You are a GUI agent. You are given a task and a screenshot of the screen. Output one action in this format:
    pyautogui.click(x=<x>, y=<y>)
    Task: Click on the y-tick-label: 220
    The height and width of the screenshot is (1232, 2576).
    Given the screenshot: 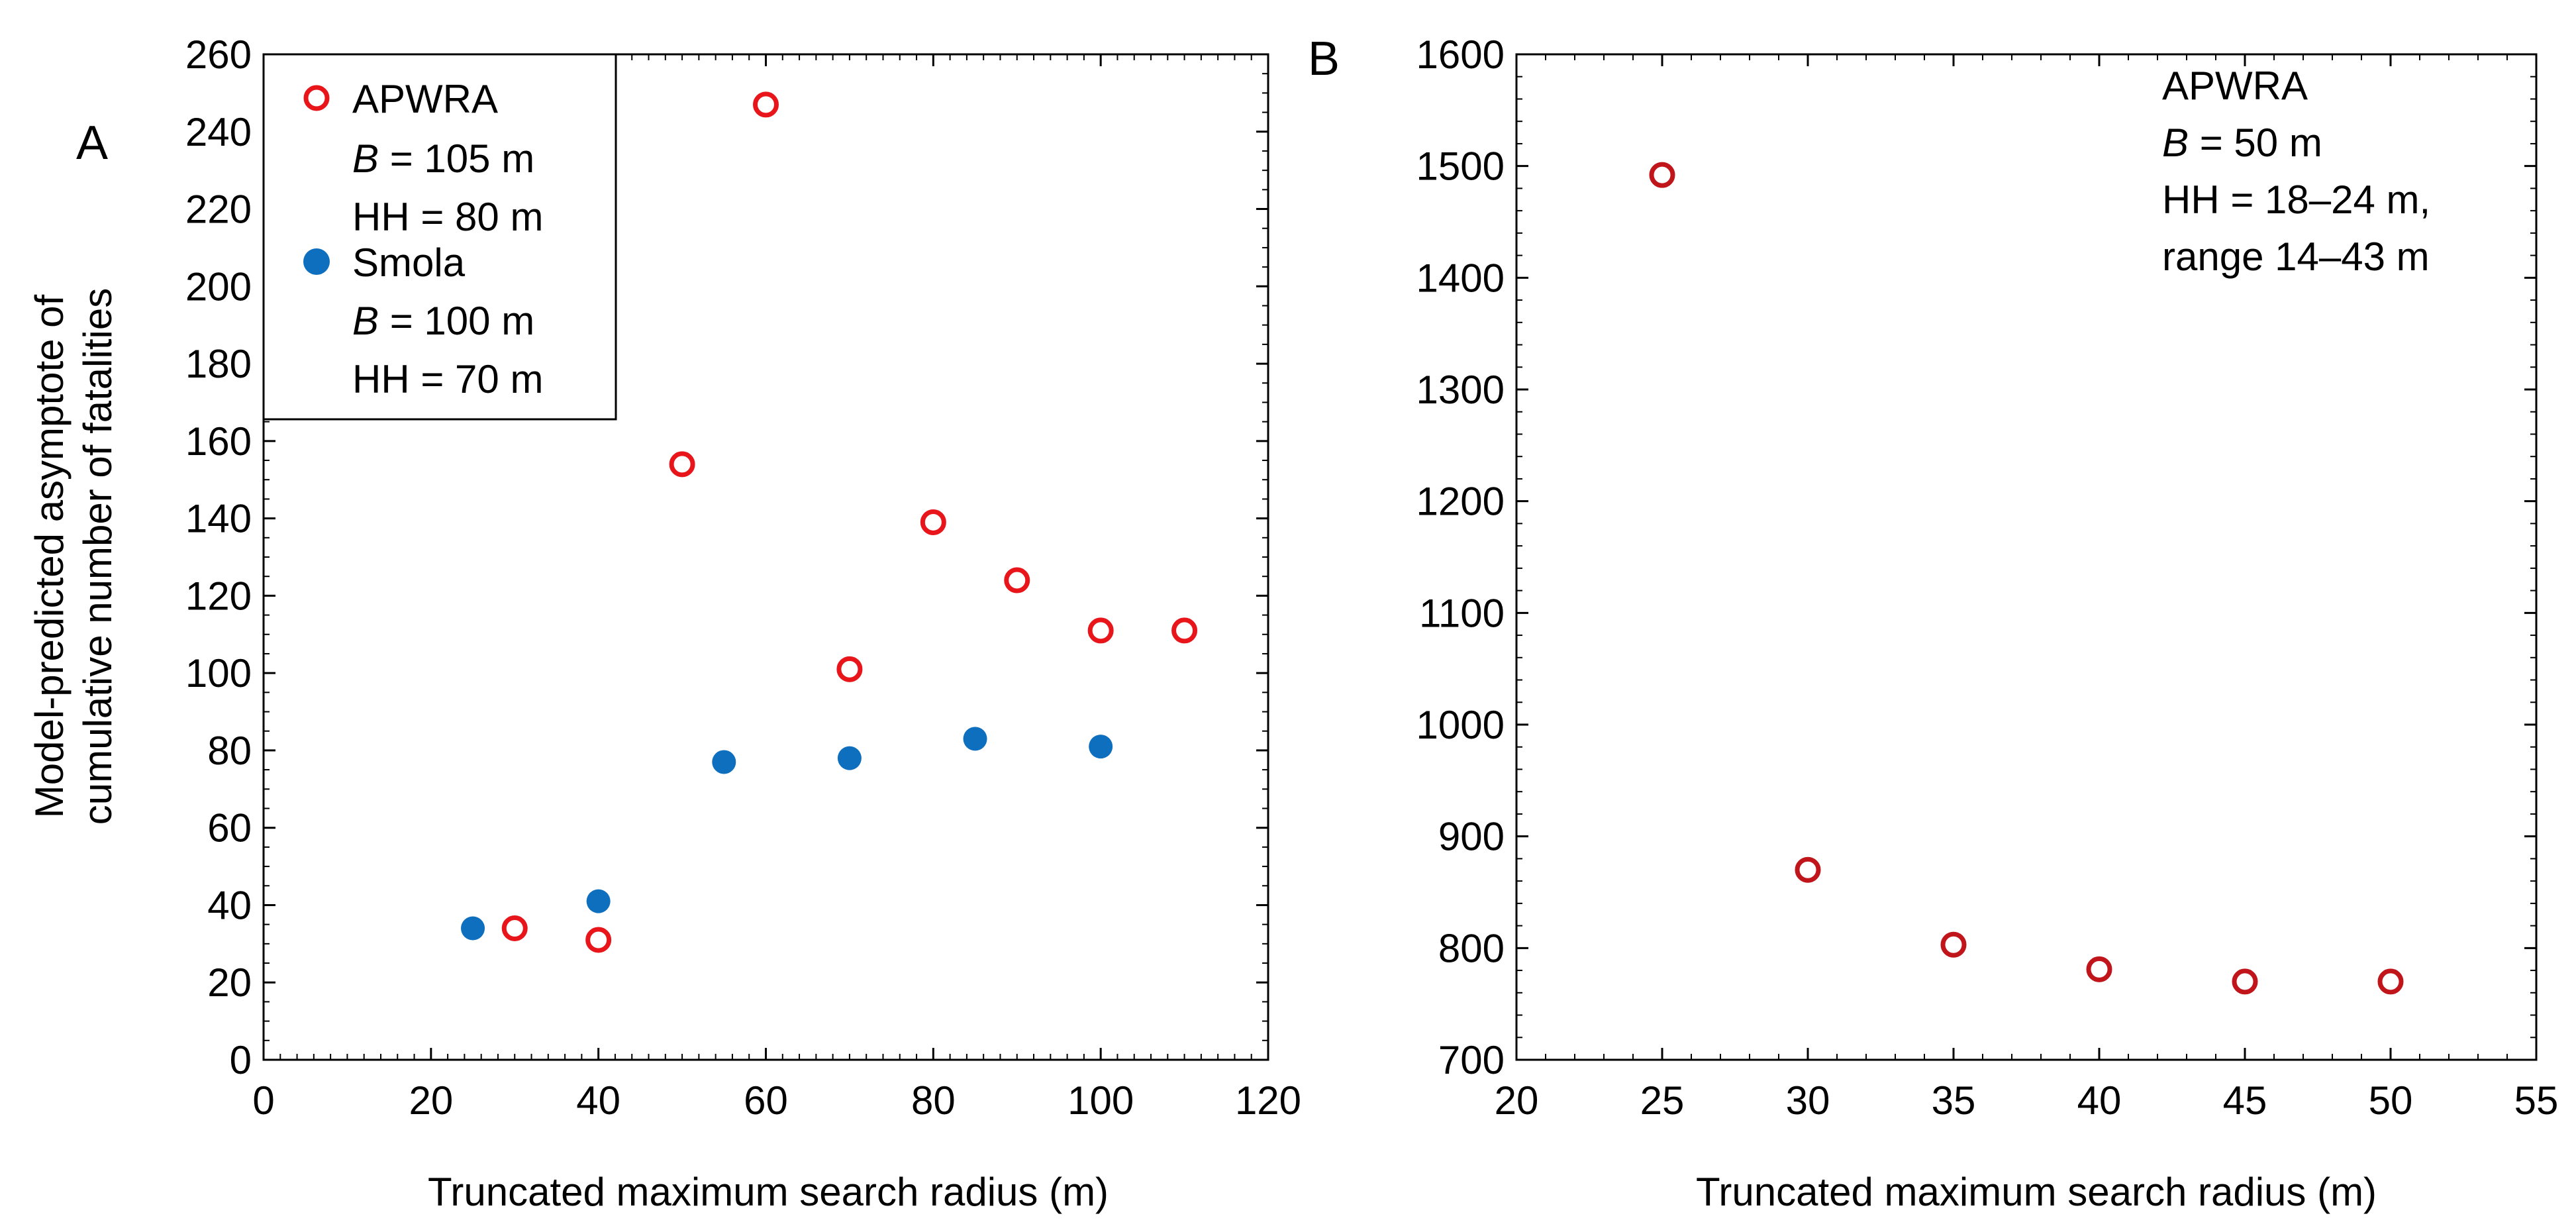 What is the action you would take?
    pyautogui.click(x=218, y=209)
    